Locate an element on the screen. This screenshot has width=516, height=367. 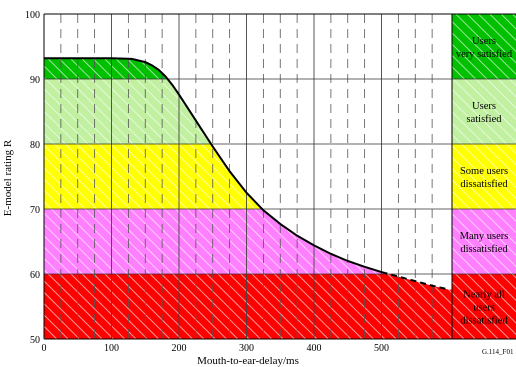
x-tick-label: 500 is located at coordinates (381, 348).